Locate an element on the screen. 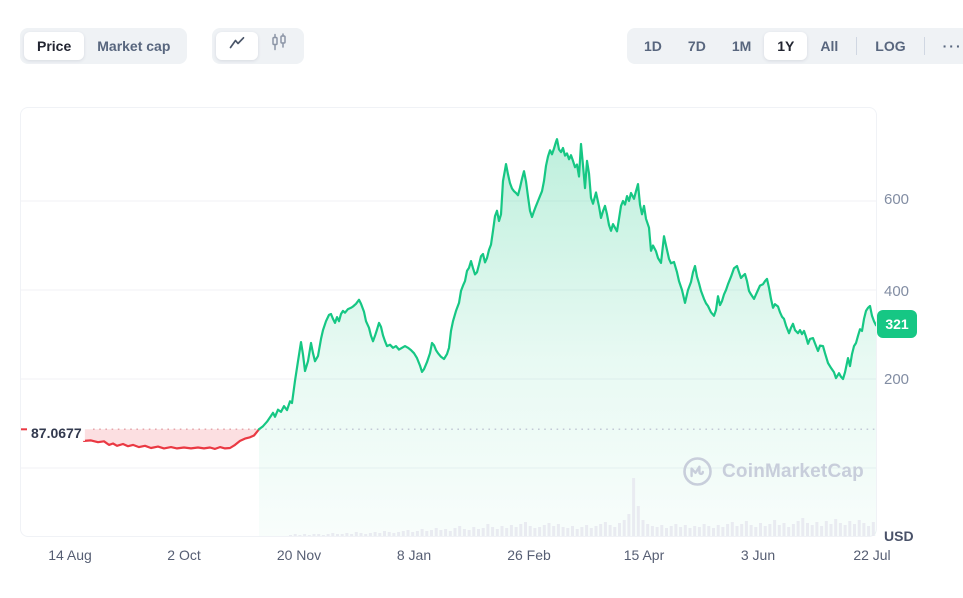  line-chart-button is located at coordinates (237, 46).